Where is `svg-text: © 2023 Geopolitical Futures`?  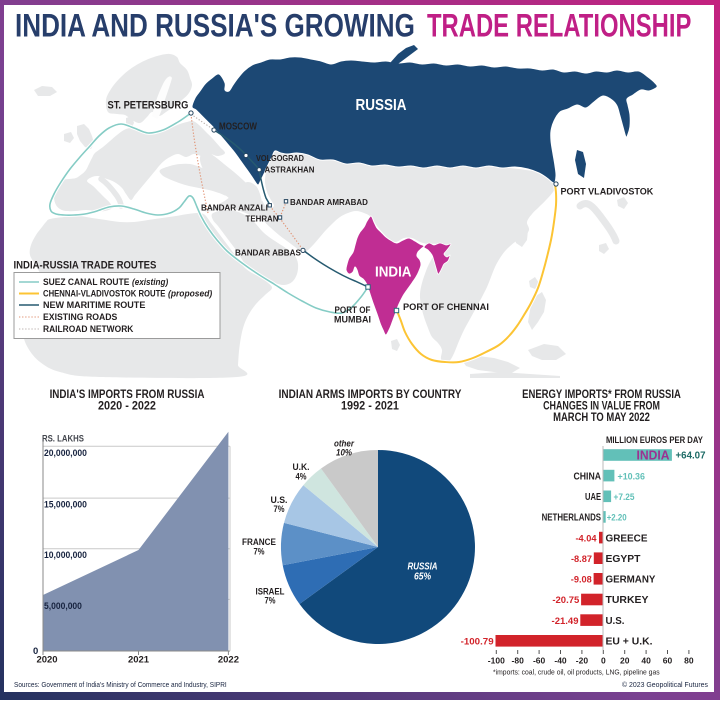
svg-text: © 2023 Geopolitical Futures is located at coordinates (665, 684).